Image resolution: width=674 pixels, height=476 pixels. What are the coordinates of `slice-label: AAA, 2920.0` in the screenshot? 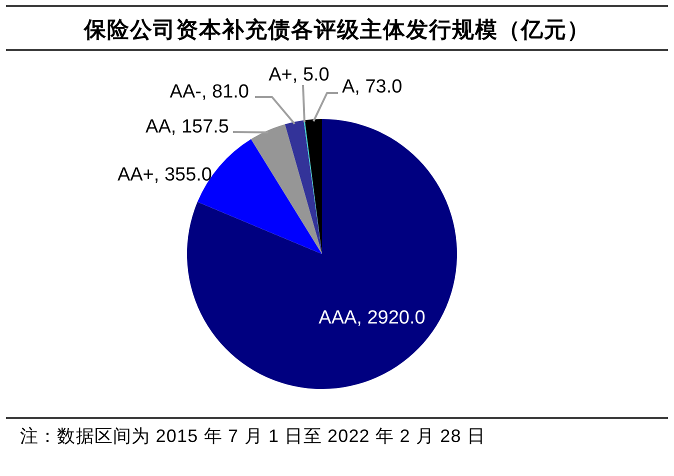 It's located at (372, 318).